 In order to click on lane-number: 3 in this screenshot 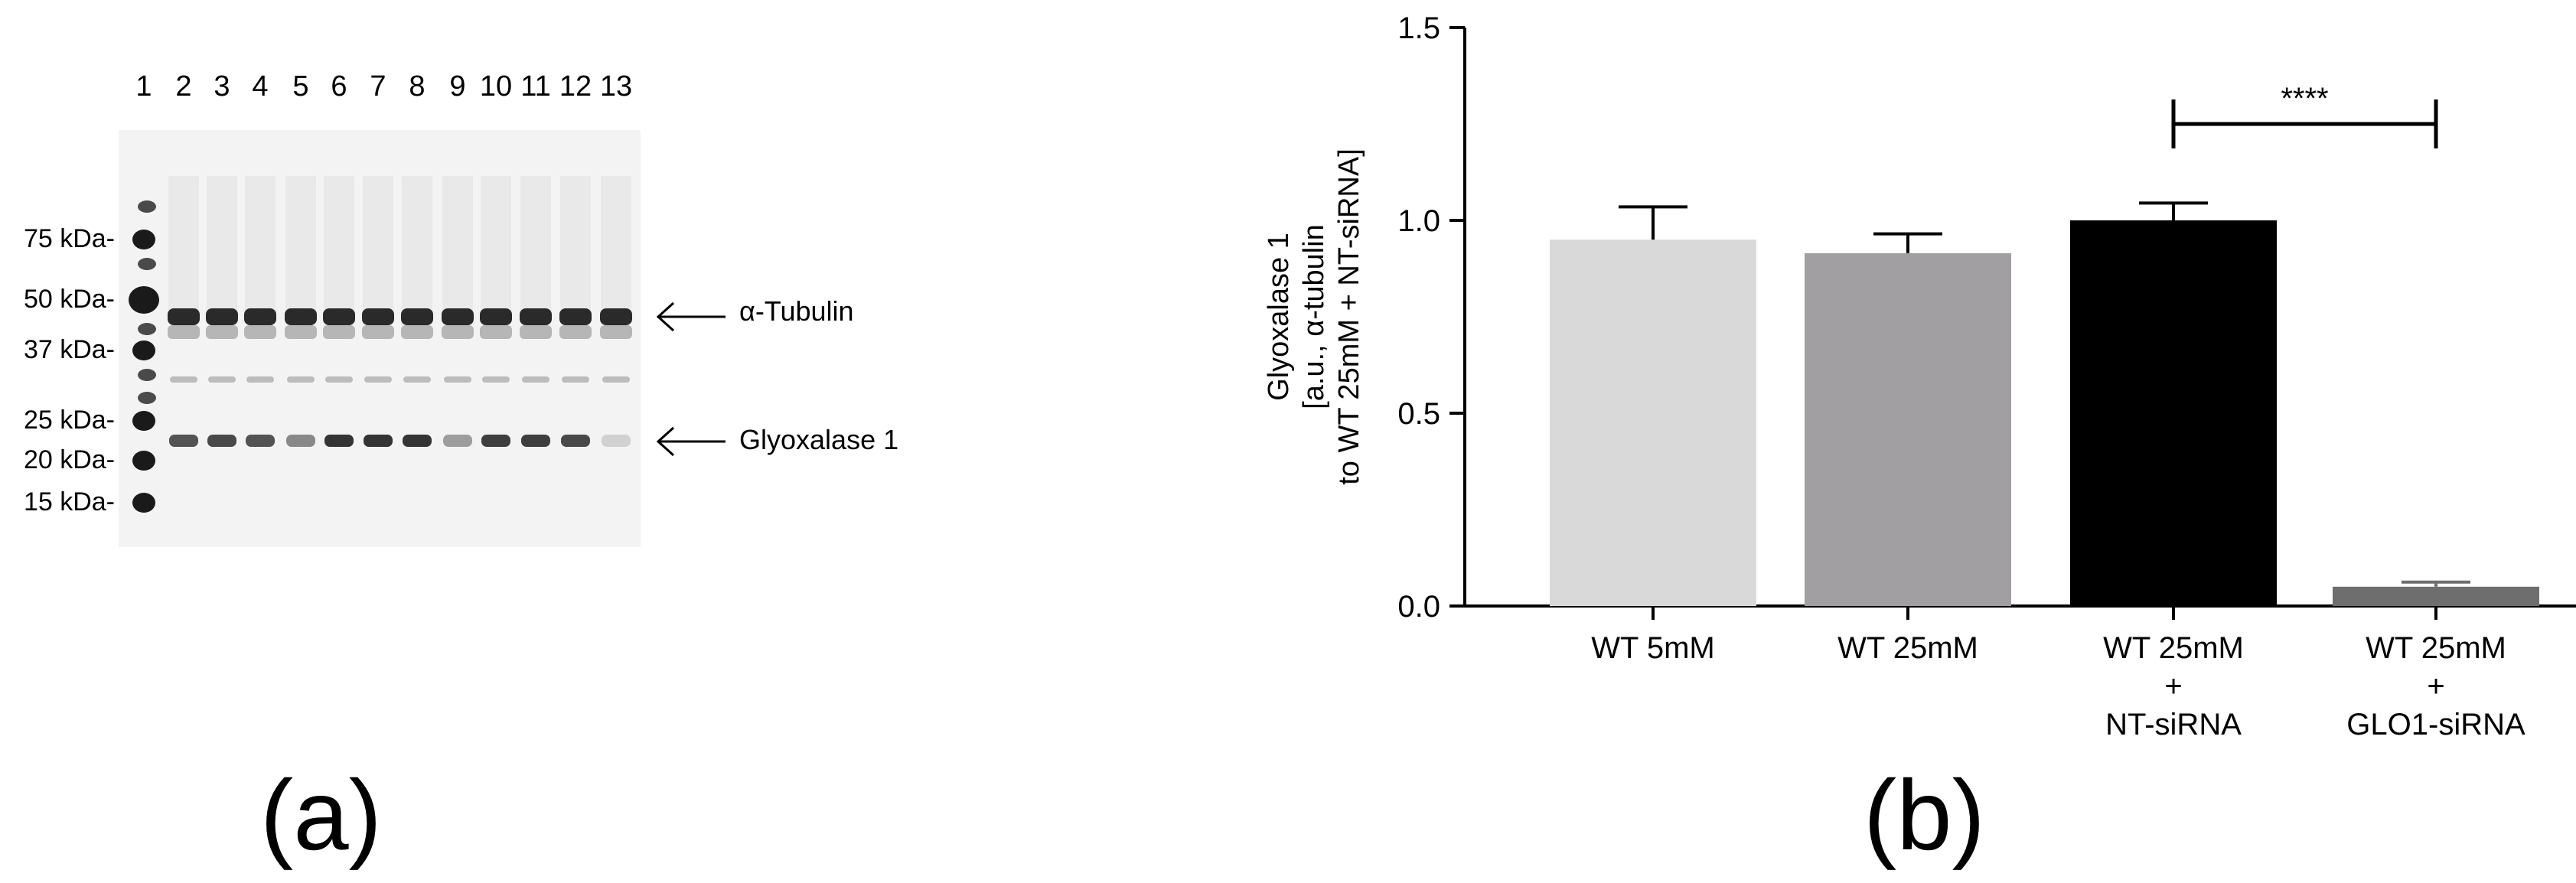, I will do `click(222, 86)`.